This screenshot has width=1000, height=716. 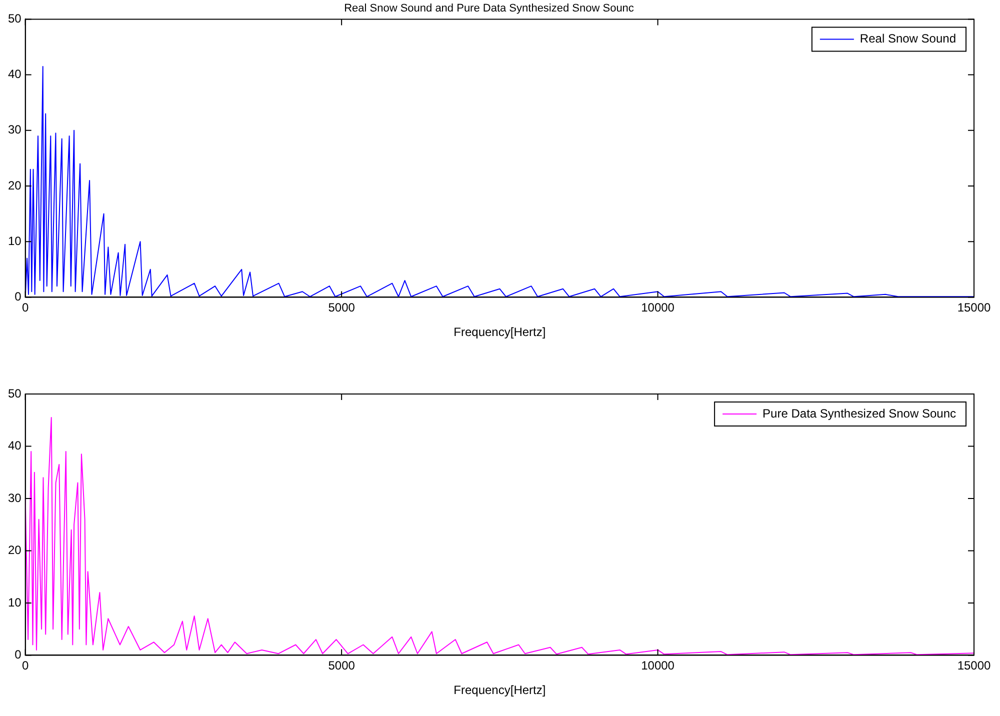 I want to click on legend-label: Real Snow Sound, so click(x=908, y=39).